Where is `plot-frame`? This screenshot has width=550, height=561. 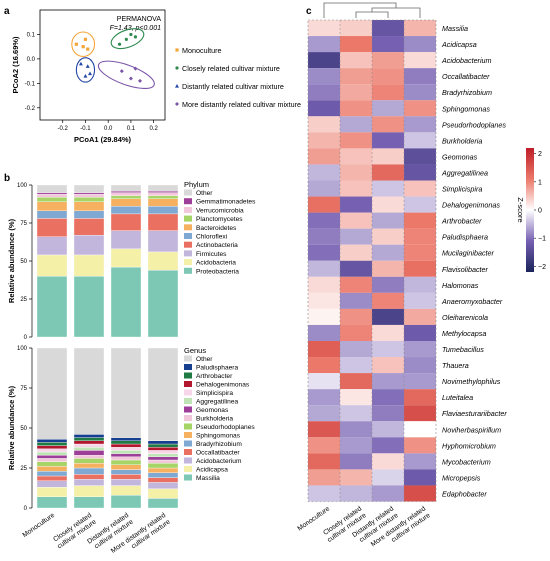
plot-frame is located at coordinates (102, 65).